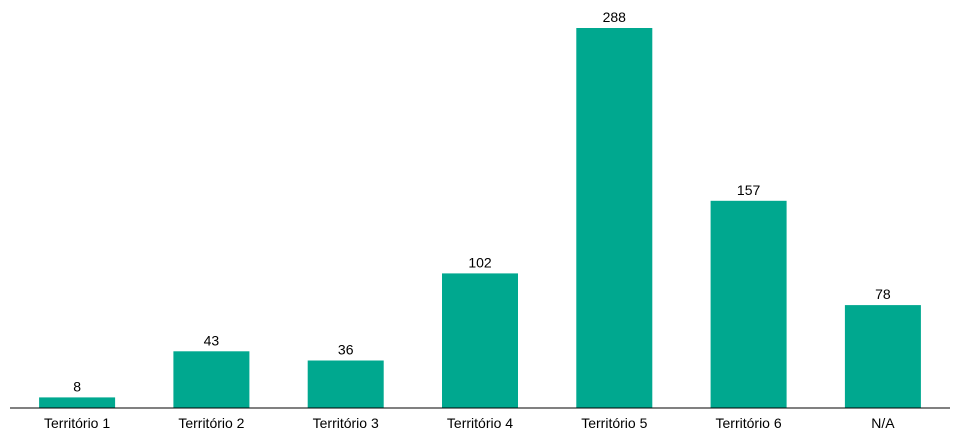  Describe the element at coordinates (615, 17) in the screenshot. I see `value-label-5: 288` at that location.